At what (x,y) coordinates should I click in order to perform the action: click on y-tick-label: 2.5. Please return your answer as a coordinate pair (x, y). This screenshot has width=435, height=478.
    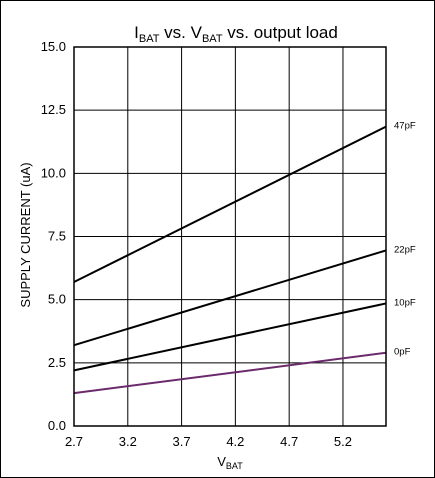
    Looking at the image, I should click on (57, 362).